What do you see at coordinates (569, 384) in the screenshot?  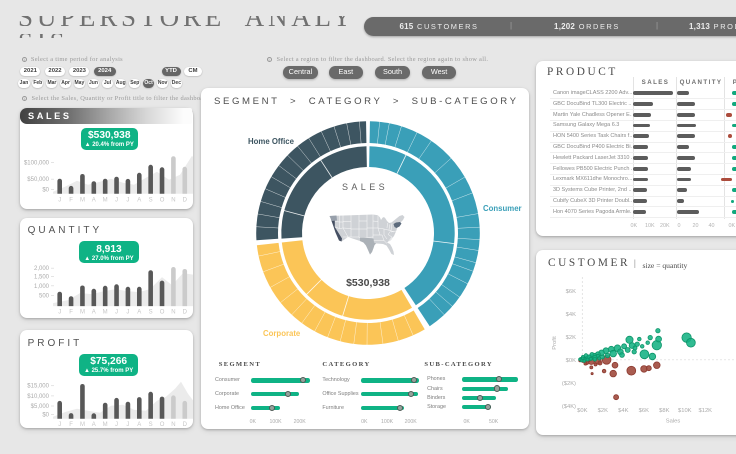 I see `svg-text: ($2K)` at bounding box center [569, 384].